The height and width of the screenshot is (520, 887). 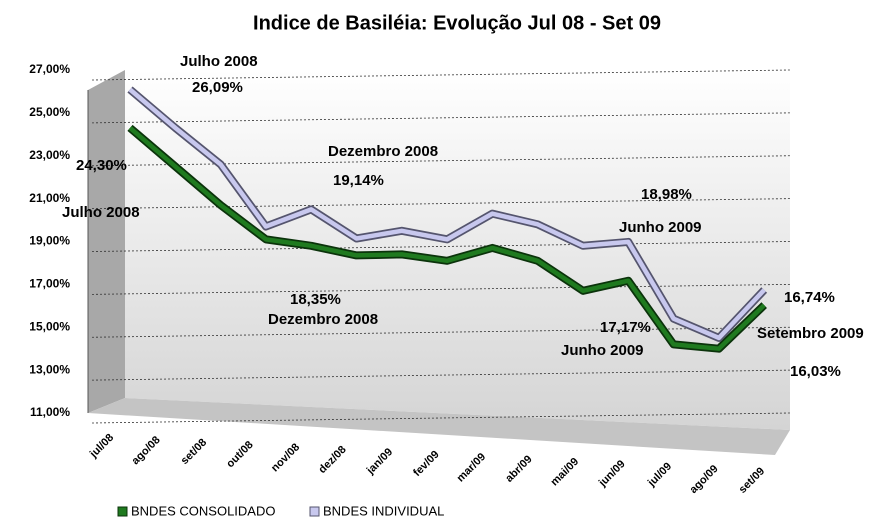 What do you see at coordinates (666, 194) in the screenshot?
I see `data-label: 18,98%` at bounding box center [666, 194].